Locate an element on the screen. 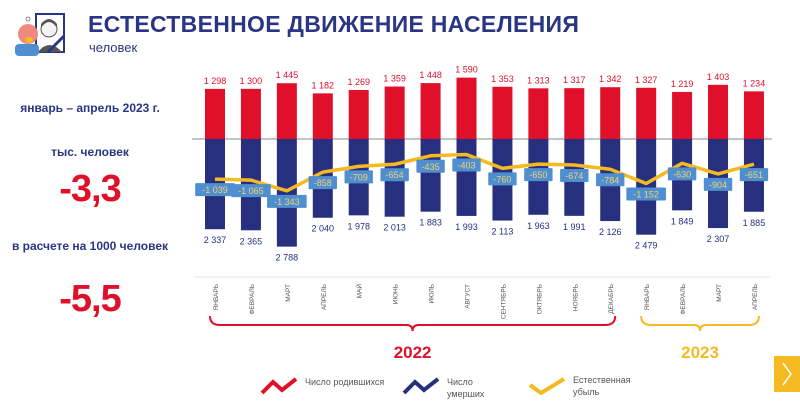  next-slide-button is located at coordinates (787, 374).